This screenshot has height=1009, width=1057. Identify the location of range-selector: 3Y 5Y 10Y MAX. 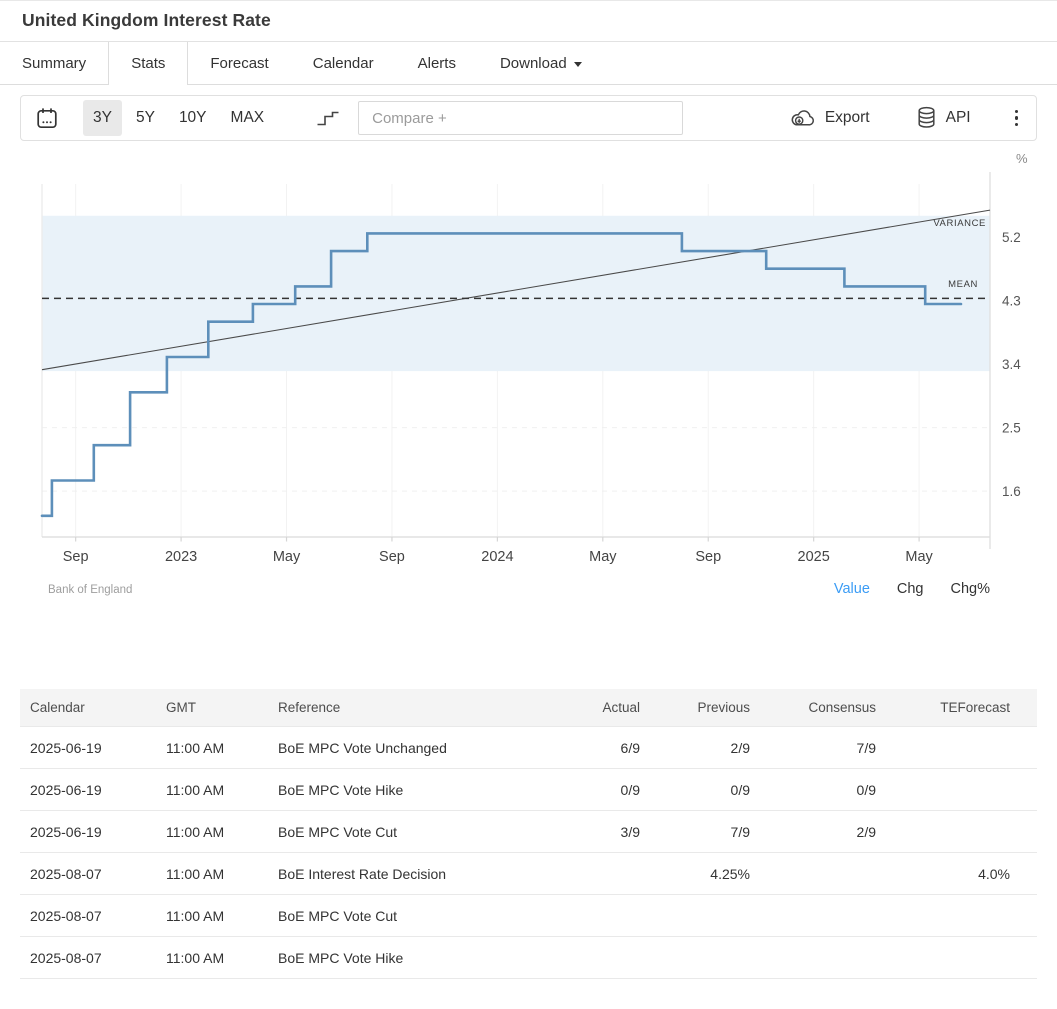
(178, 118).